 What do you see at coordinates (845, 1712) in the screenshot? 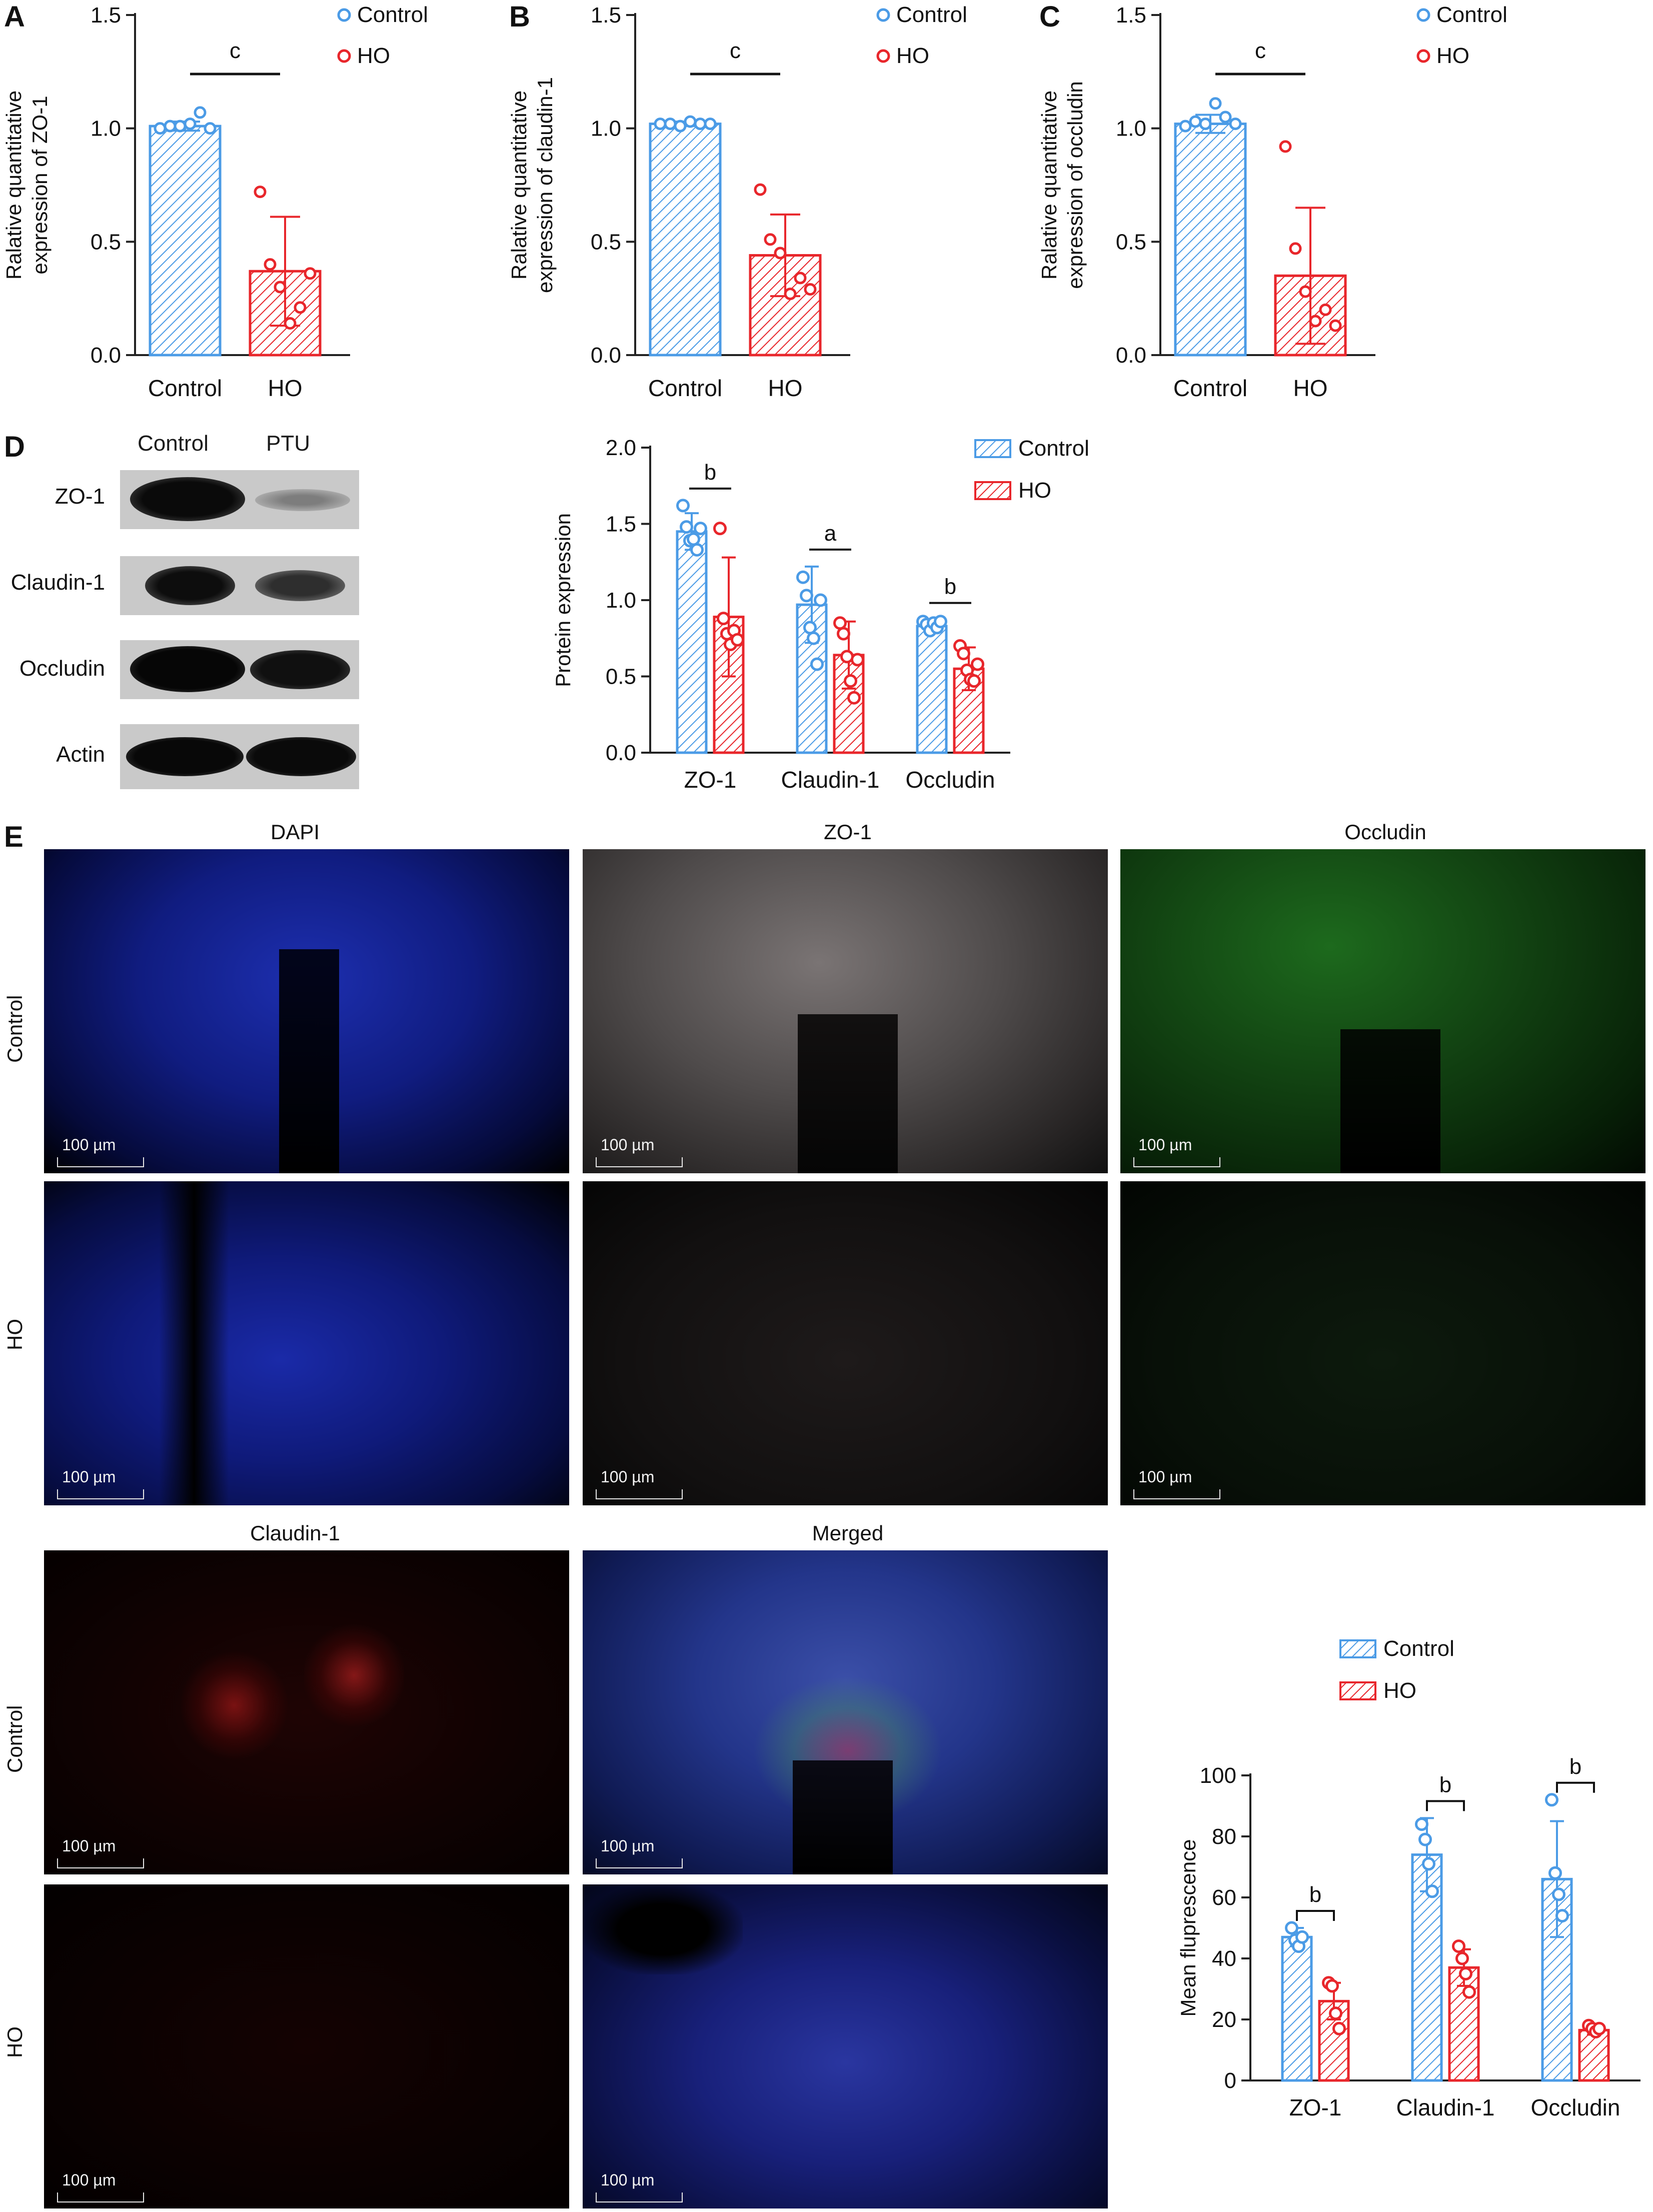
I see `micrograph-merged-control: 100 µm` at bounding box center [845, 1712].